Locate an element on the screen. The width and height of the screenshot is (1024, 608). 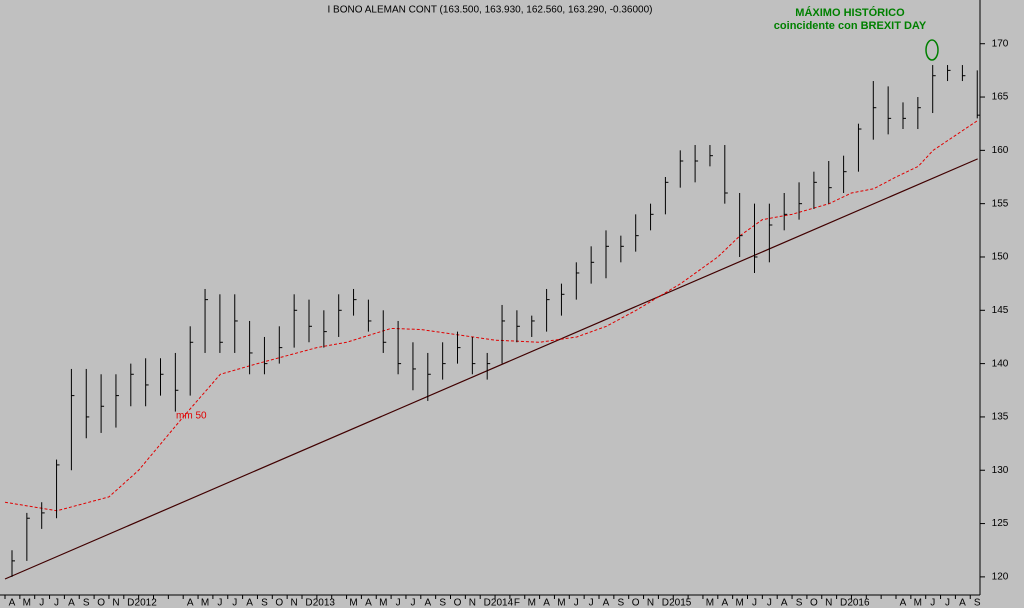
annotation: coincidente con BREXIT DAY is located at coordinates (850, 26).